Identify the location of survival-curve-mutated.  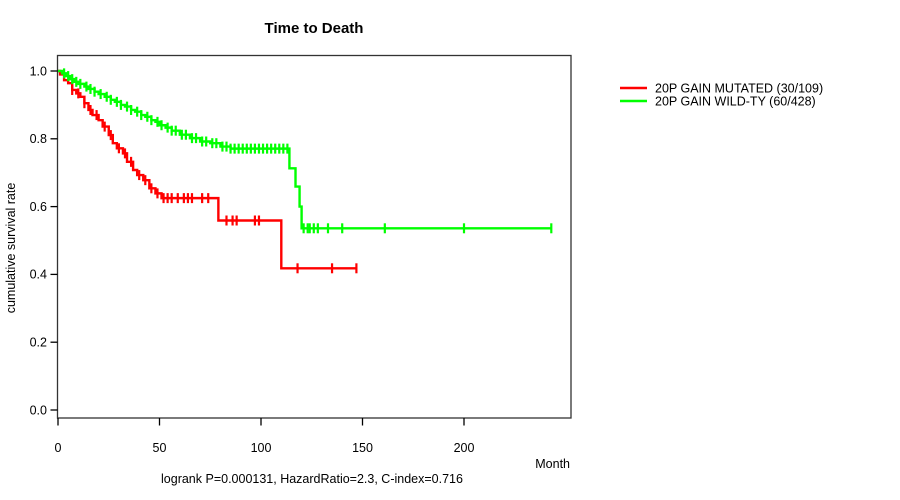
(207, 169).